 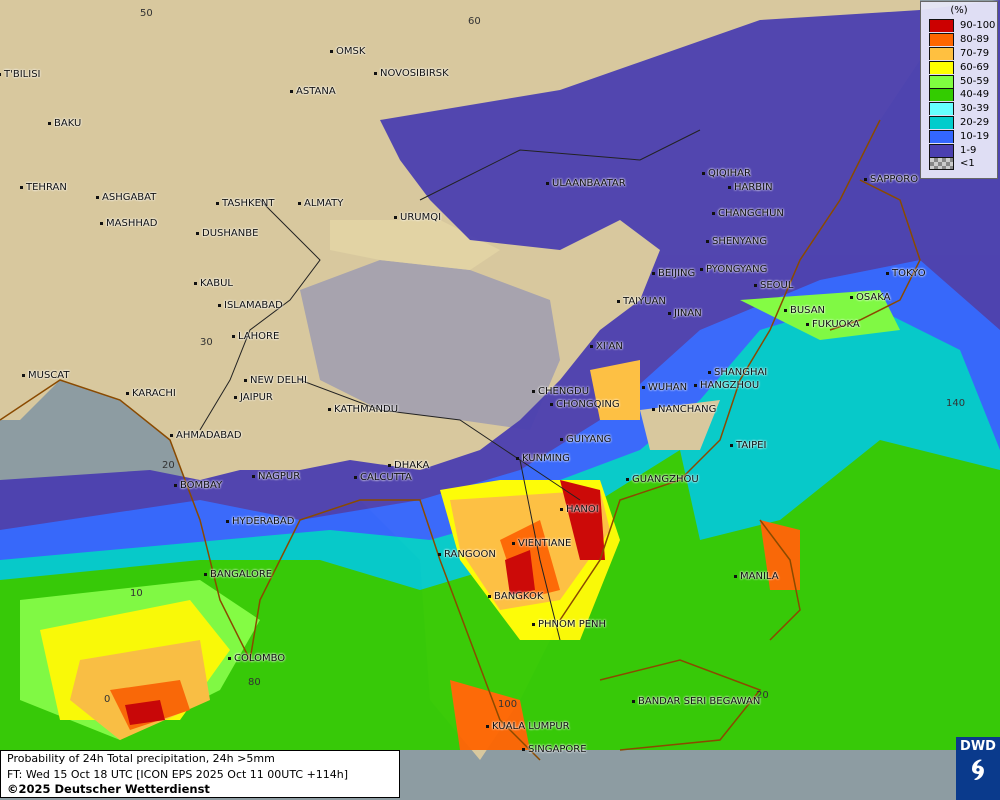 What do you see at coordinates (245, 203) in the screenshot?
I see `city-label: TASHKENT` at bounding box center [245, 203].